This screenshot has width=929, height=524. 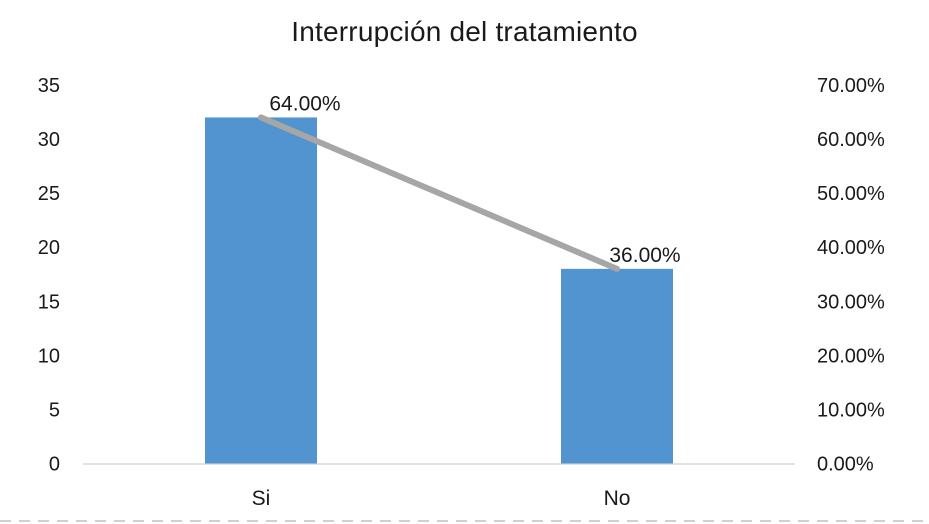 I want to click on bar-no, so click(x=617, y=366).